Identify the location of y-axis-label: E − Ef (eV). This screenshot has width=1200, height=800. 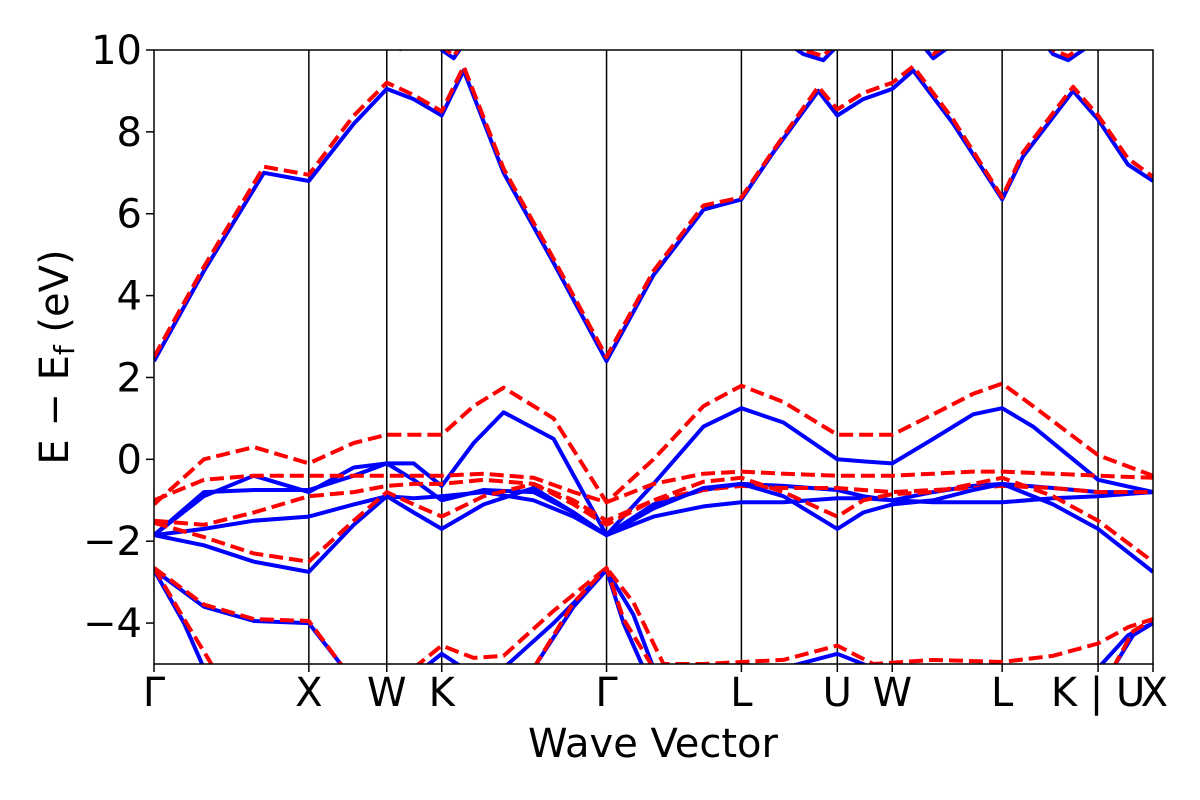
(56, 356).